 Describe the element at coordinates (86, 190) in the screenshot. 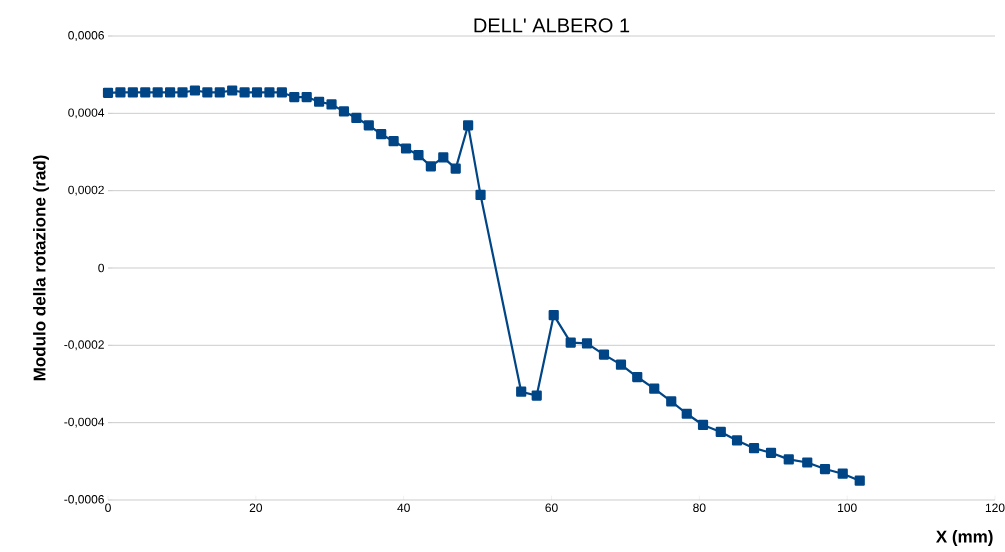

I see `y-tick-label: 0,0002` at that location.